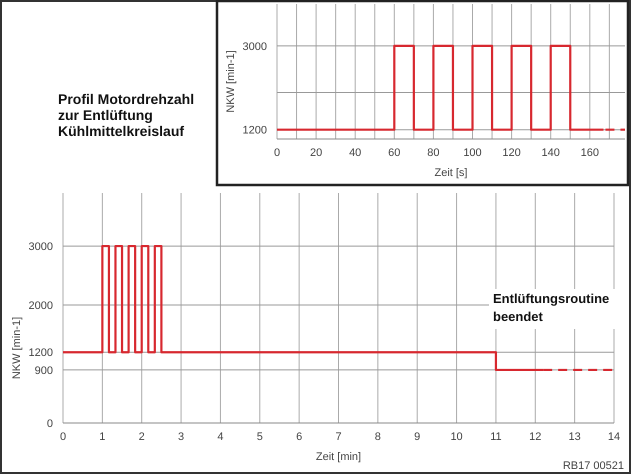  What do you see at coordinates (433, 153) in the screenshot?
I see `x-tick-label: 80` at bounding box center [433, 153].